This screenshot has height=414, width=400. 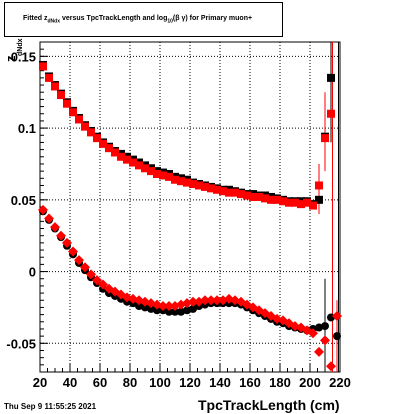 I want to click on y-axis-label-sub: dNdx, so click(x=20, y=47).